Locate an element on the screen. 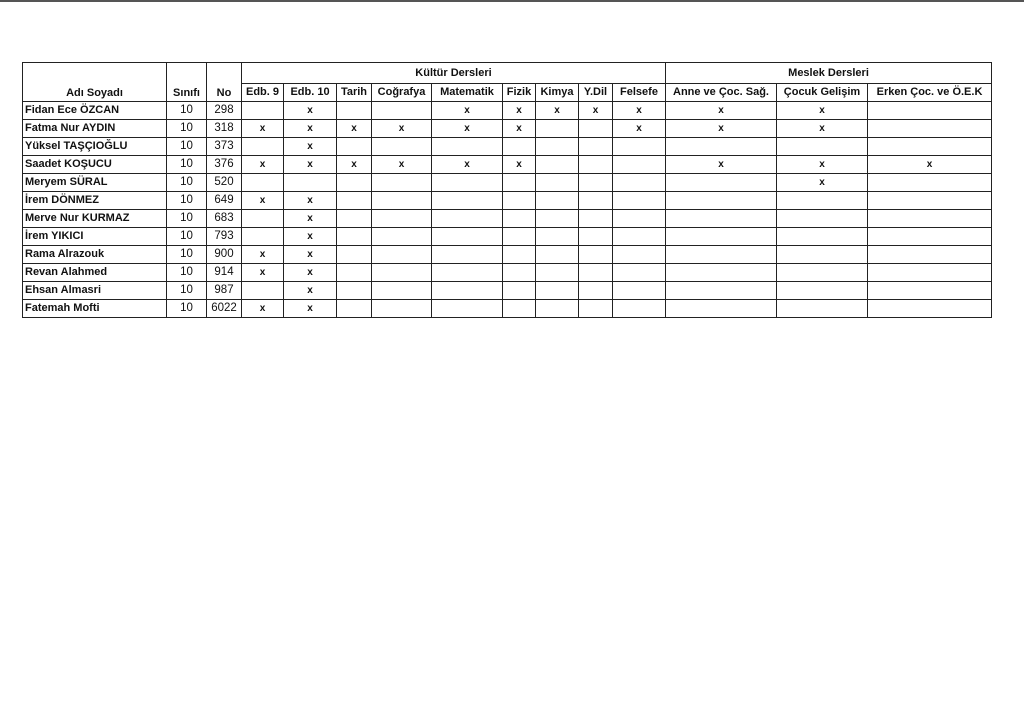 This screenshot has height=724, width=1024. no-header: No is located at coordinates (224, 92).